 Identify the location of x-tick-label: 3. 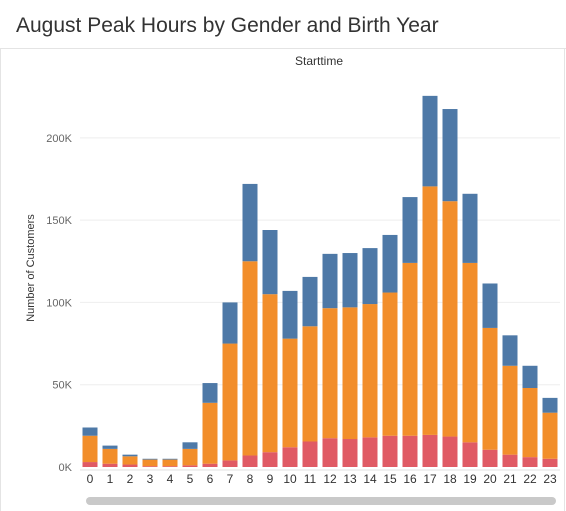
(150, 479).